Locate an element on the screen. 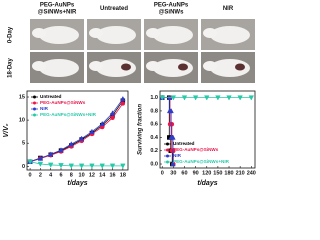 Image resolution: width=320 pixels, height=240 pixels. y-tick-label: 0.4 is located at coordinates (154, 138).